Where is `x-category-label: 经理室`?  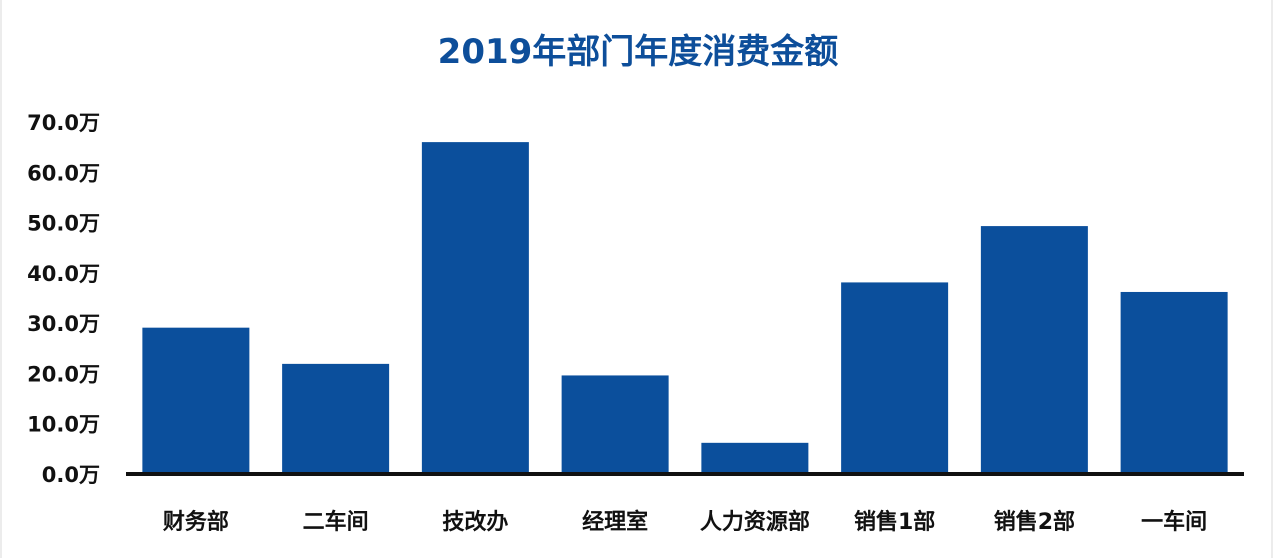
x-category-label: 经理室 is located at coordinates (615, 522).